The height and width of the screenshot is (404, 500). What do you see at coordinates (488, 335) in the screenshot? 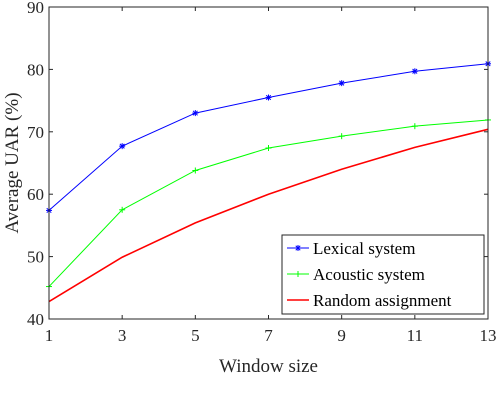
I see `x-tick-label-6: 13` at bounding box center [488, 335].